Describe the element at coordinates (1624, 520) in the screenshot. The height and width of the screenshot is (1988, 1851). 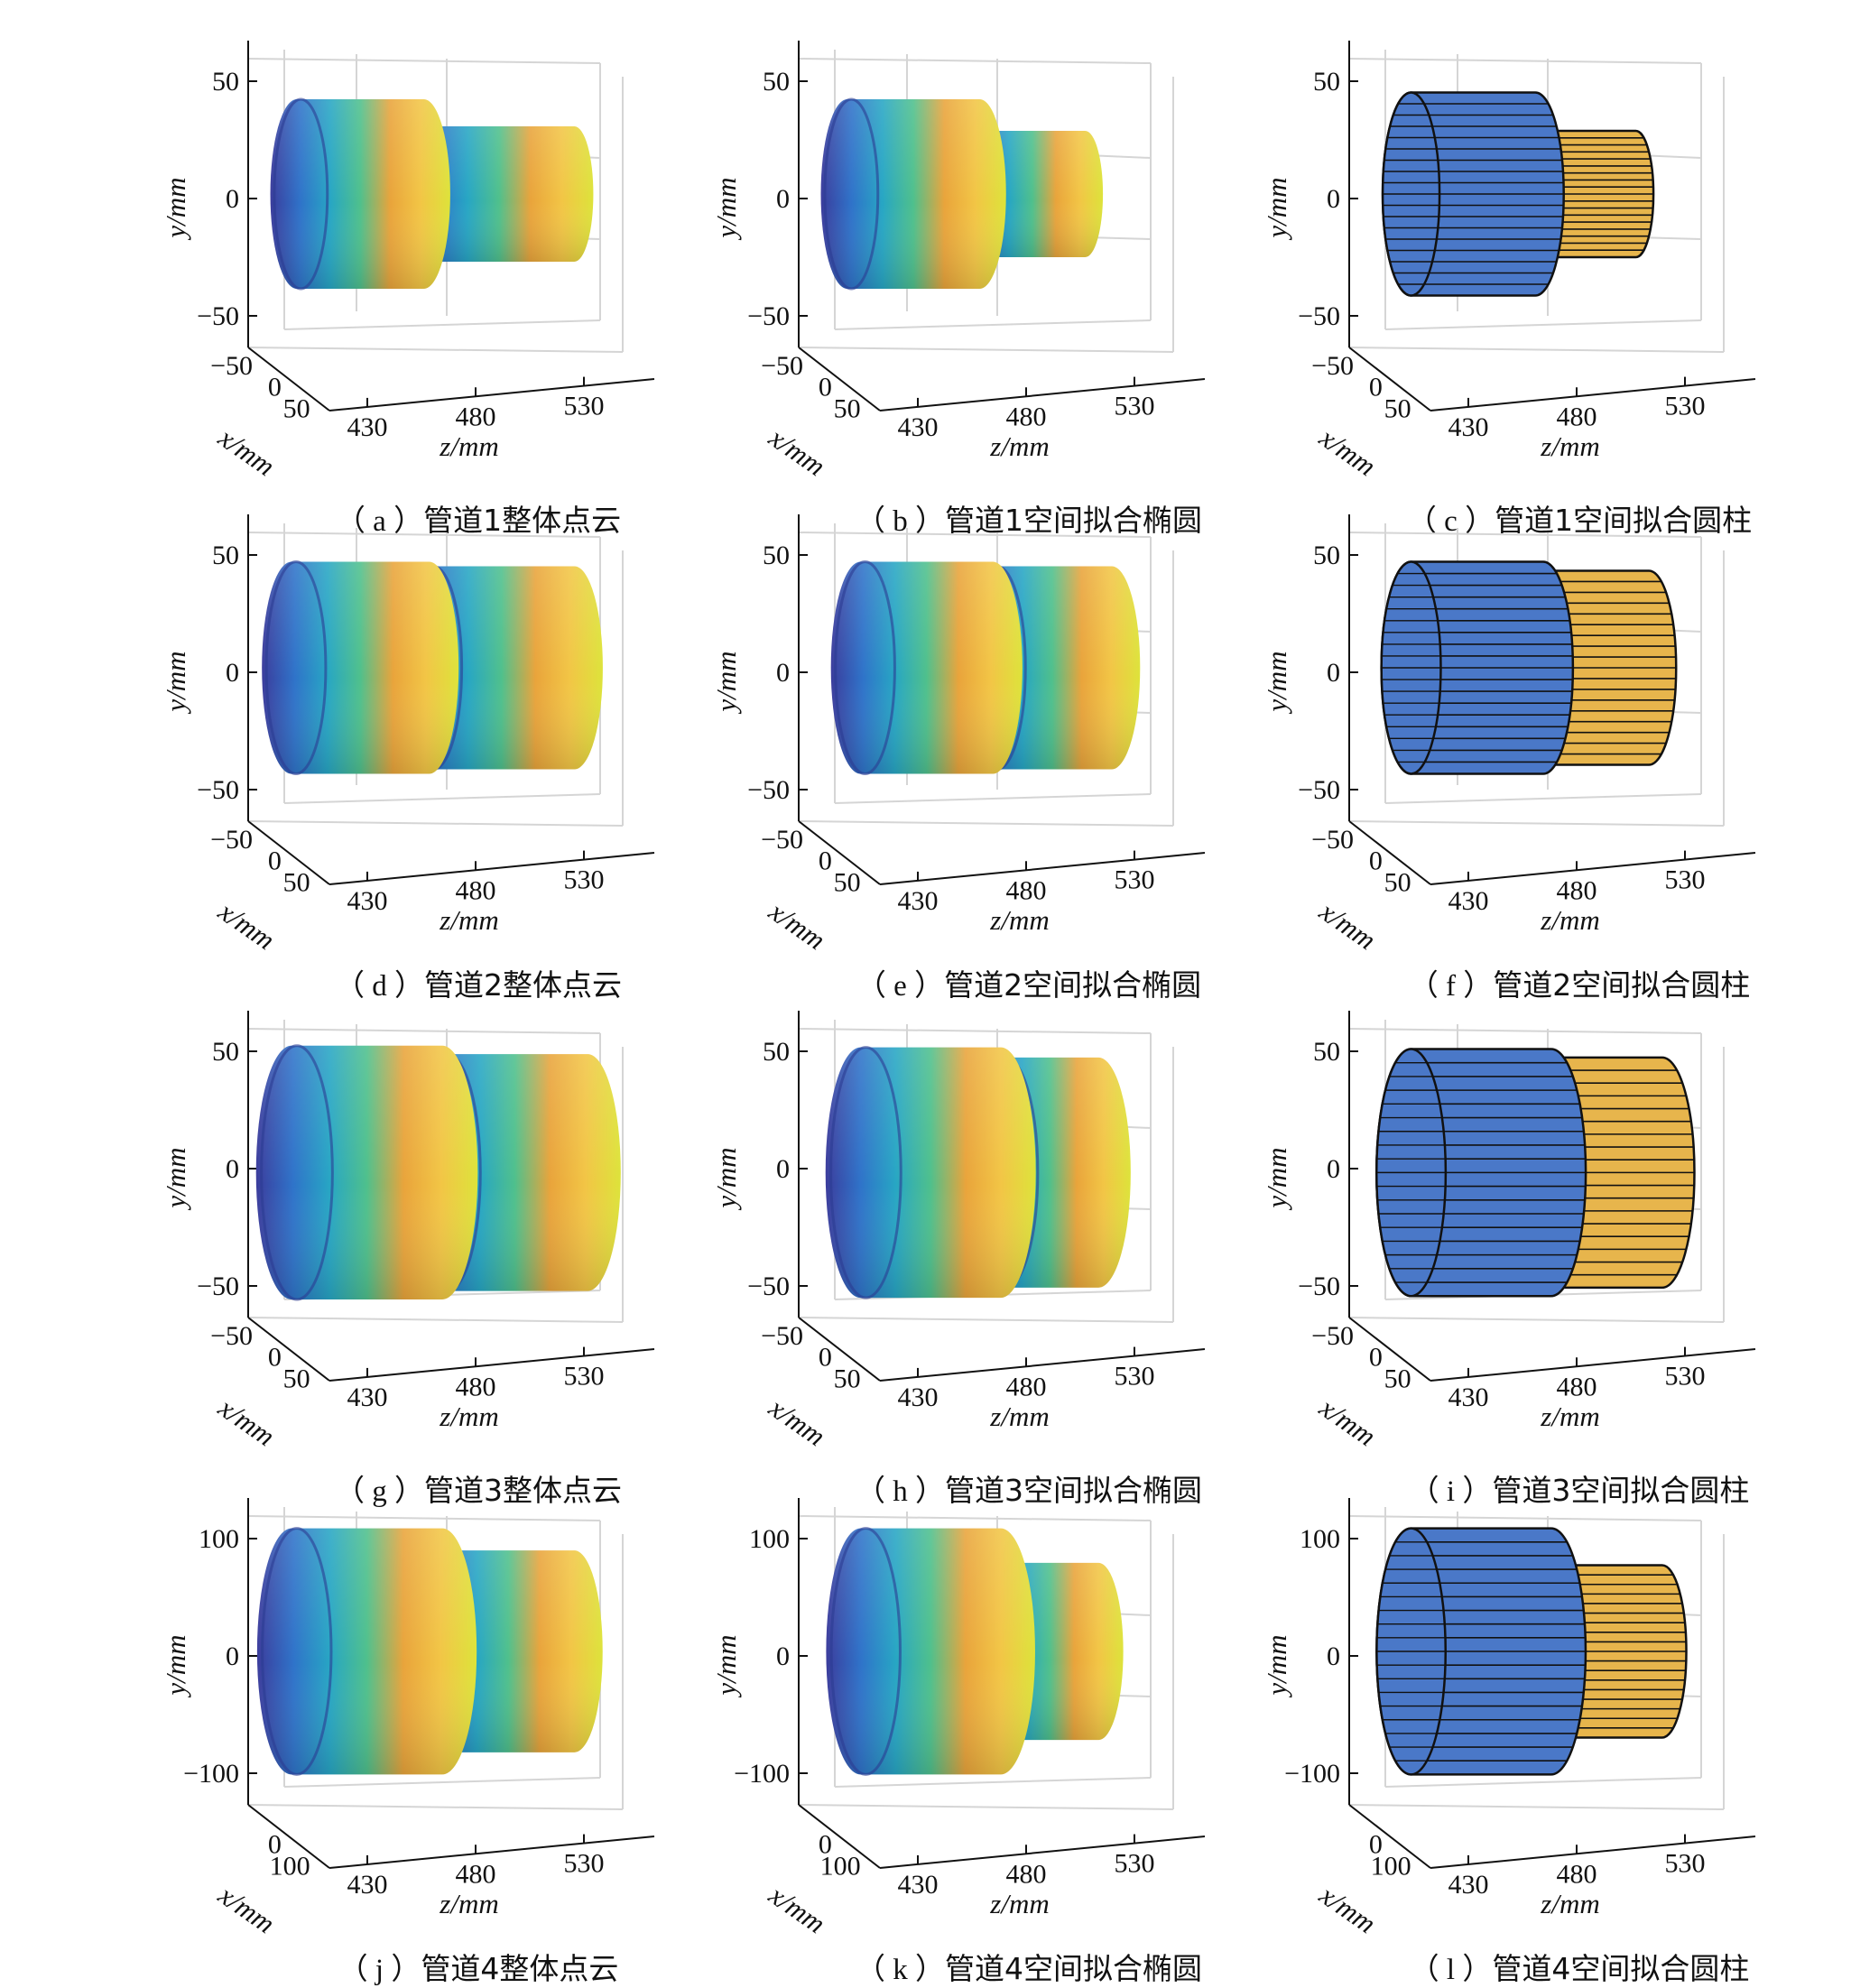
I see `caption-text: 管道1空间拟合圆柱` at that location.